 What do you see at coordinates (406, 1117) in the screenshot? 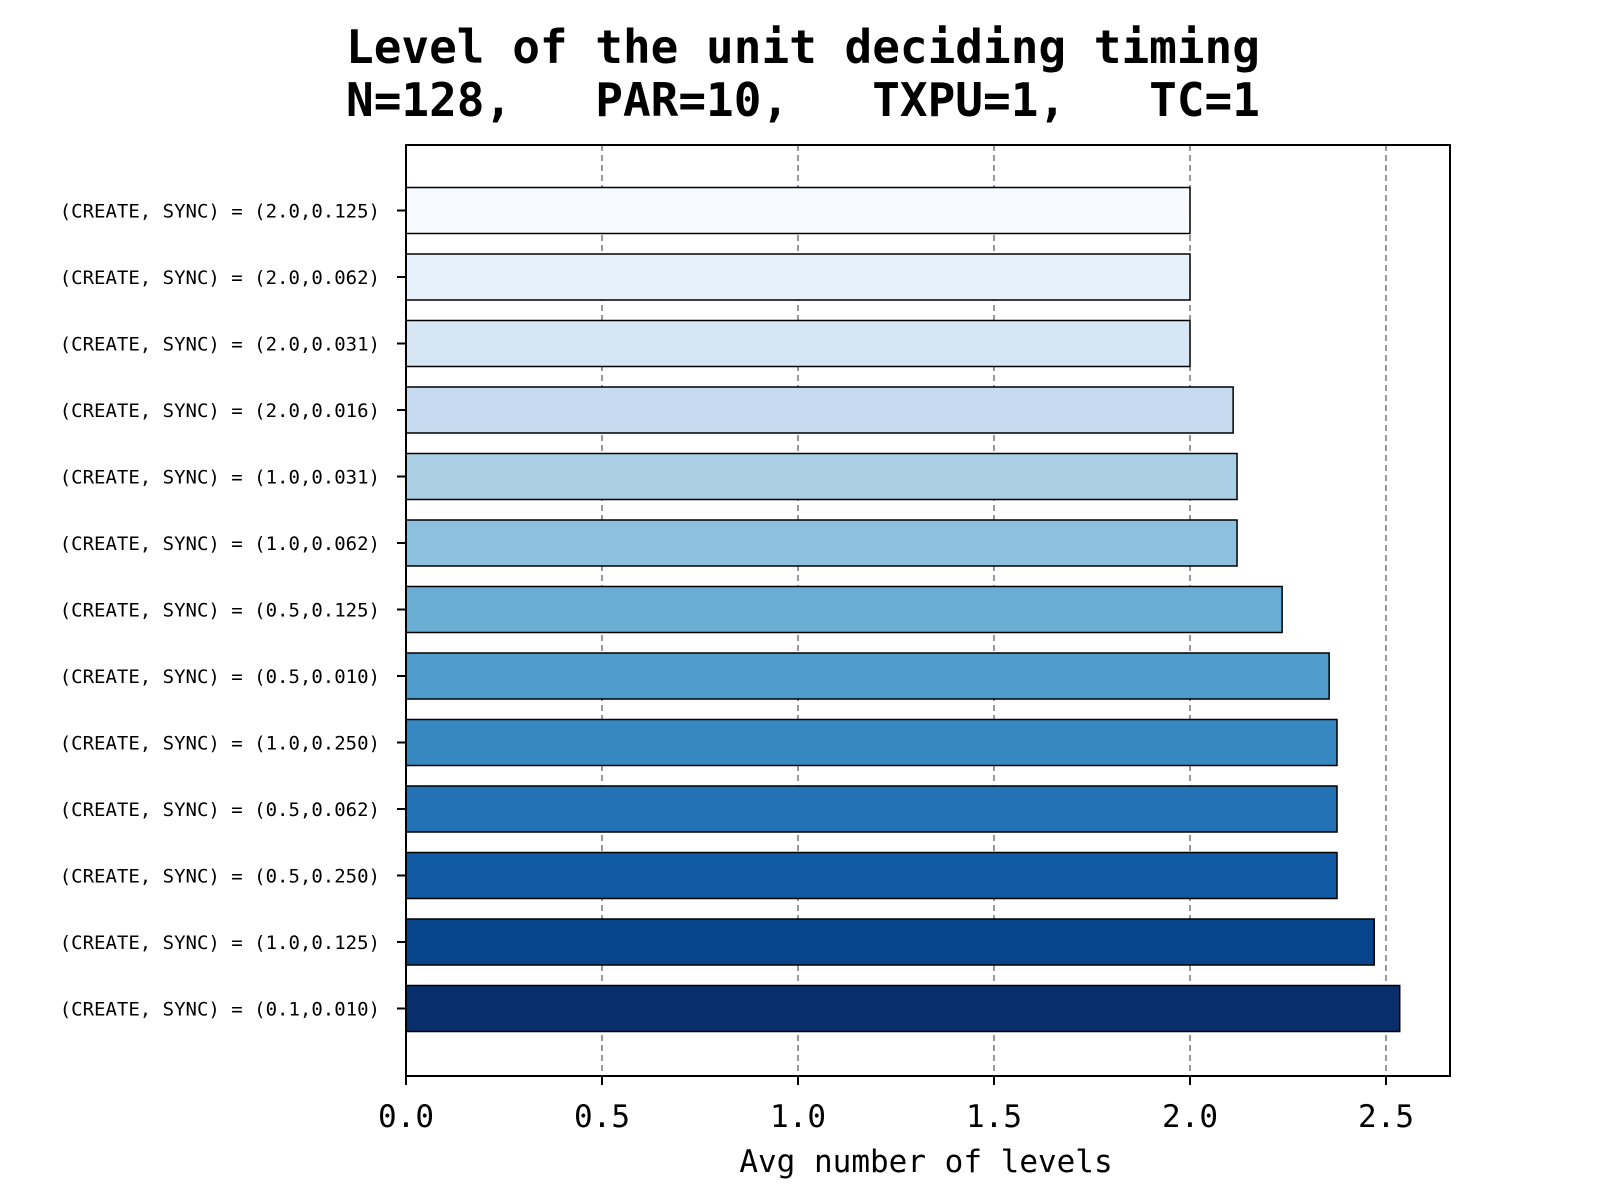
I see `x-tick-label: 0.0` at bounding box center [406, 1117].